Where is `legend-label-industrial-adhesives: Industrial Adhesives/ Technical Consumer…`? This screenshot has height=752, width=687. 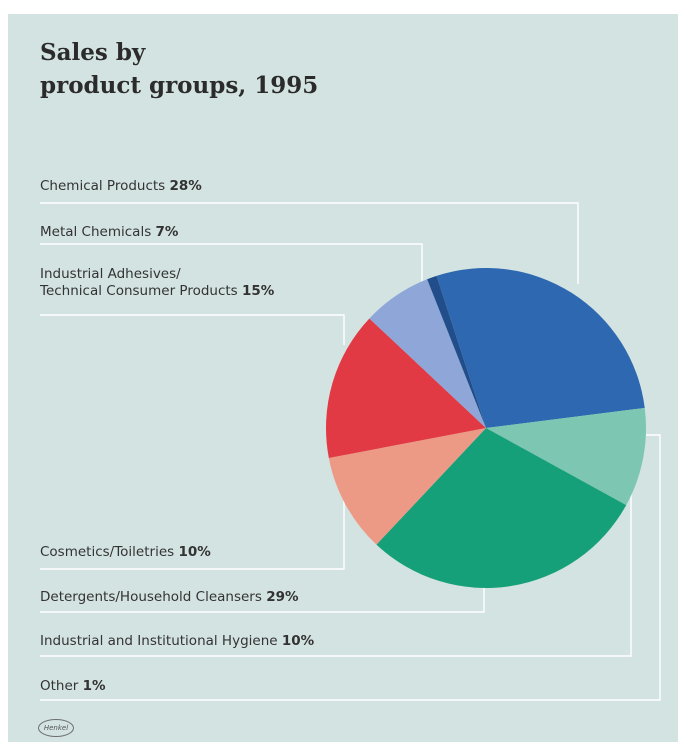 legend-label-industrial-adhesives: Industrial Adhesives/ Technical Consumer… is located at coordinates (157, 283).